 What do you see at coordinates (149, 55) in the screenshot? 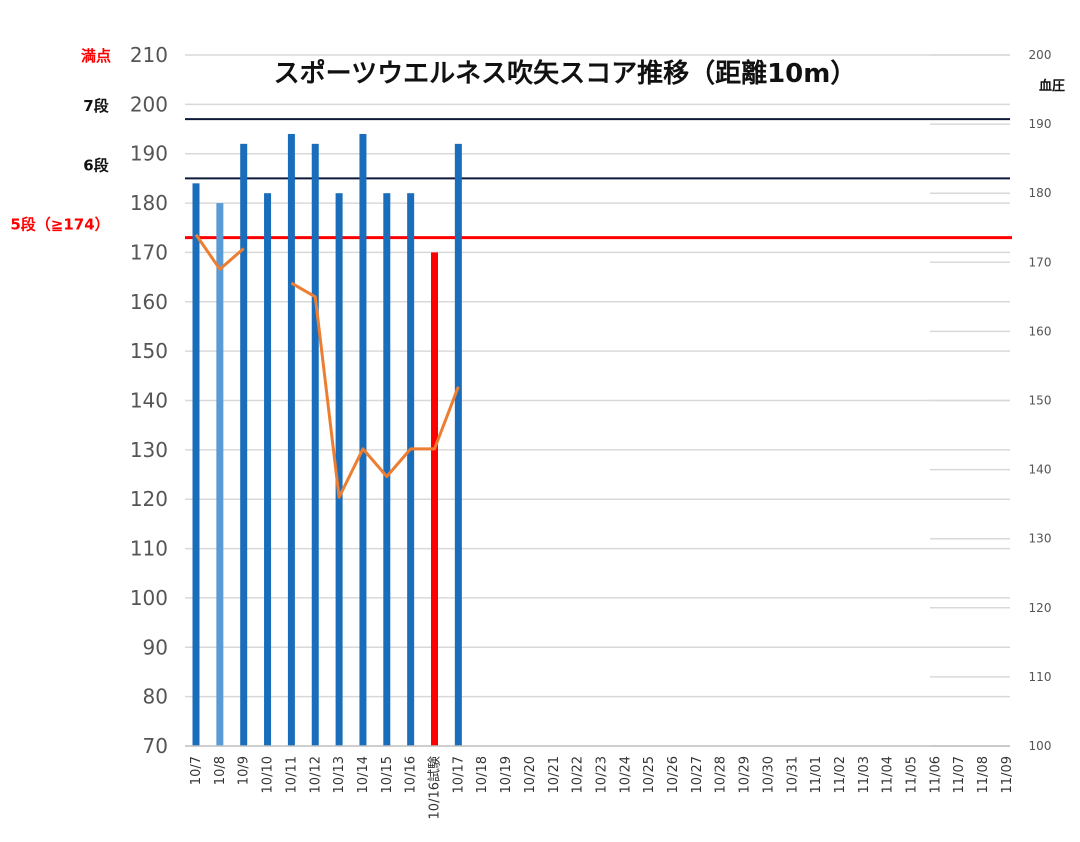
I see `y-tick-label: 210` at bounding box center [149, 55].